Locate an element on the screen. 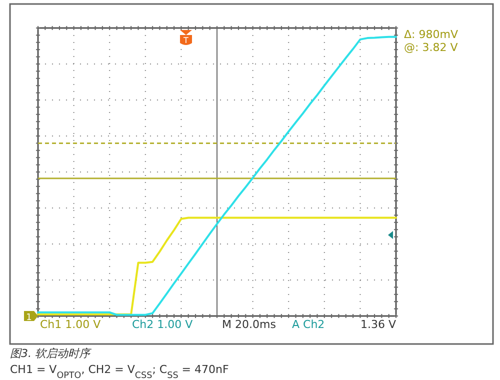 This screenshot has height=380, width=500. text: 1.36 V is located at coordinates (378, 324).